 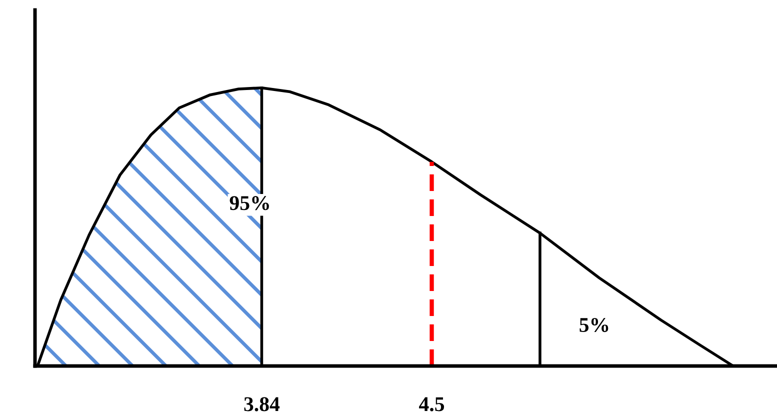 I want to click on annotation: 5%, so click(x=594, y=325).